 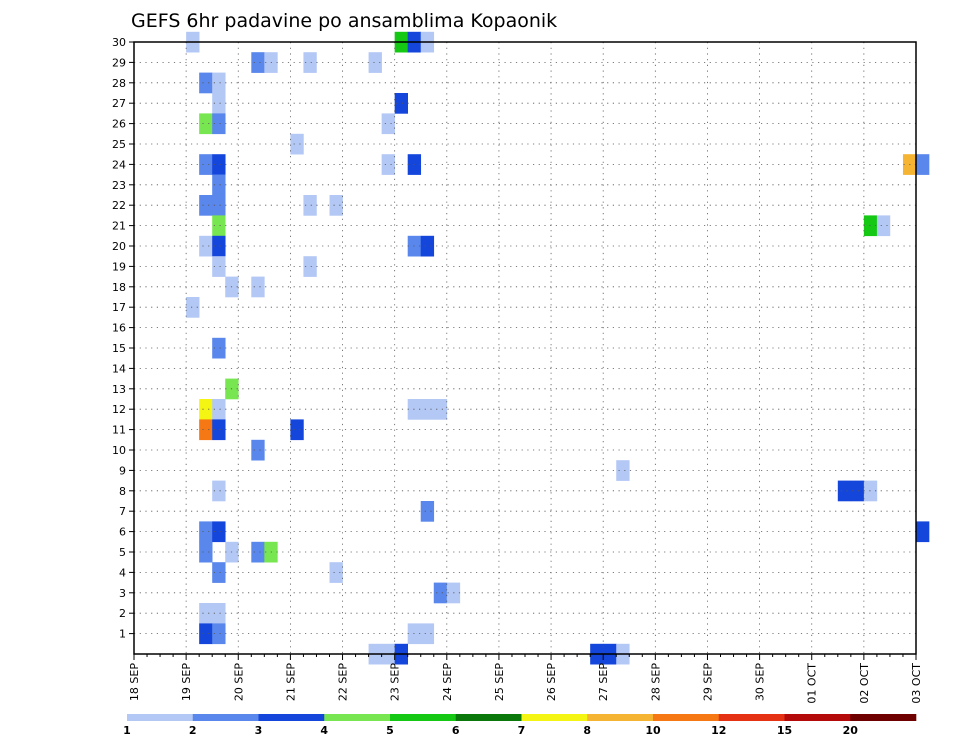 I want to click on y-tick-label: 25, so click(x=119, y=144).